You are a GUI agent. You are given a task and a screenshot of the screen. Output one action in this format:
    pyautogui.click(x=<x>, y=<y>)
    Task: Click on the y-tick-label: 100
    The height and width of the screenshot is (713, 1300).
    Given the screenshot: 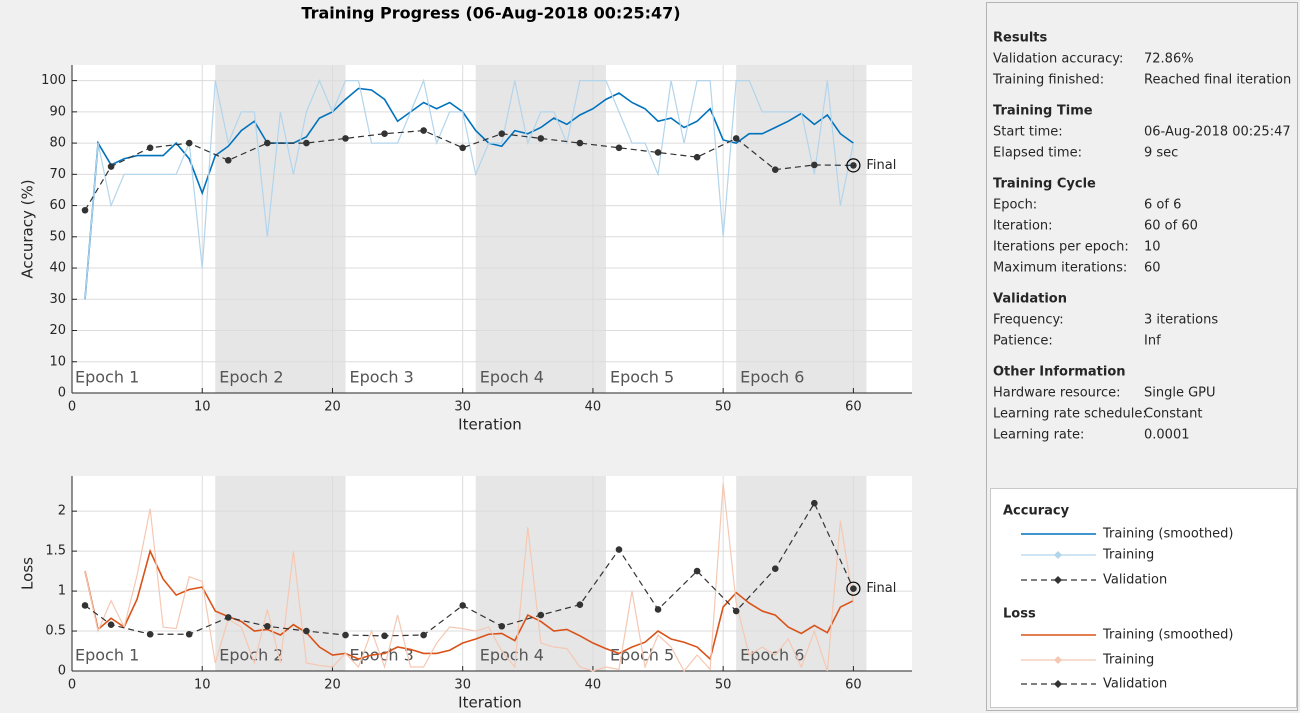 What is the action you would take?
    pyautogui.click(x=53, y=80)
    